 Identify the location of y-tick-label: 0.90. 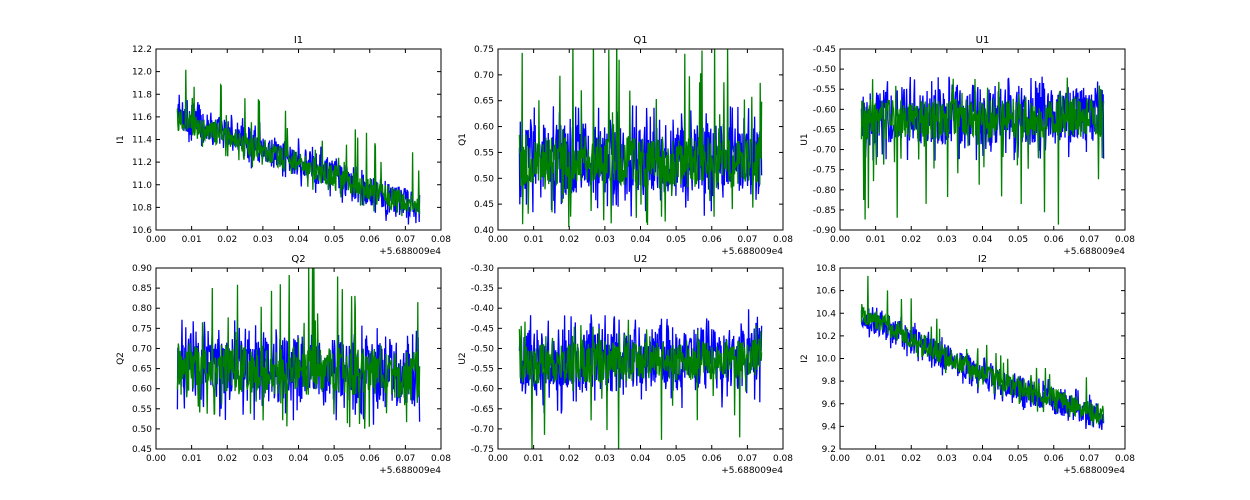
(142, 269).